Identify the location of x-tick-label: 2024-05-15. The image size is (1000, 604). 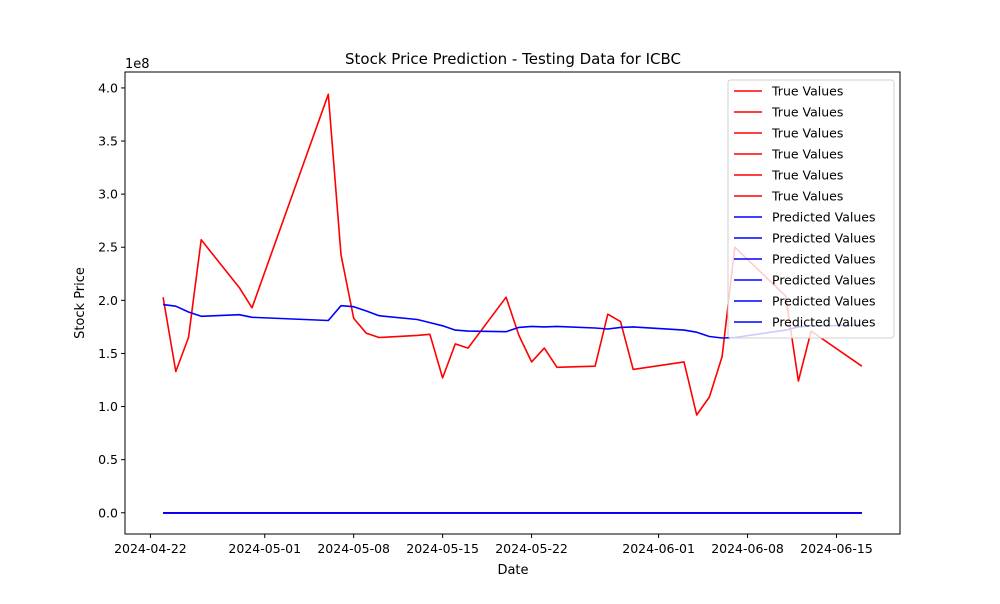
(442, 548).